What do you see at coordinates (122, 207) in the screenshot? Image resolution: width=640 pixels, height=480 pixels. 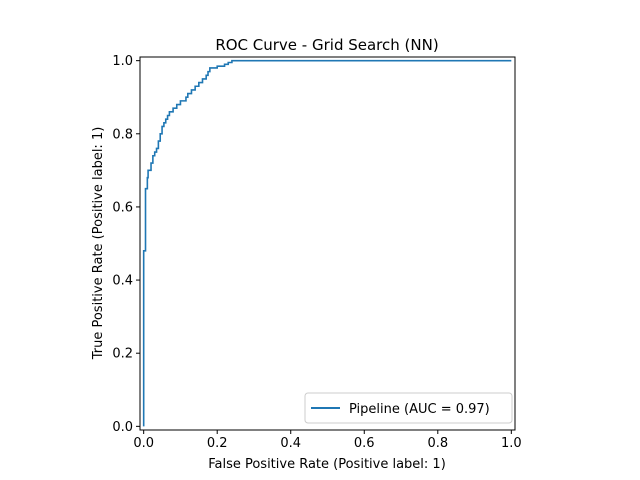 I see `y-tick-label: 0.6` at bounding box center [122, 207].